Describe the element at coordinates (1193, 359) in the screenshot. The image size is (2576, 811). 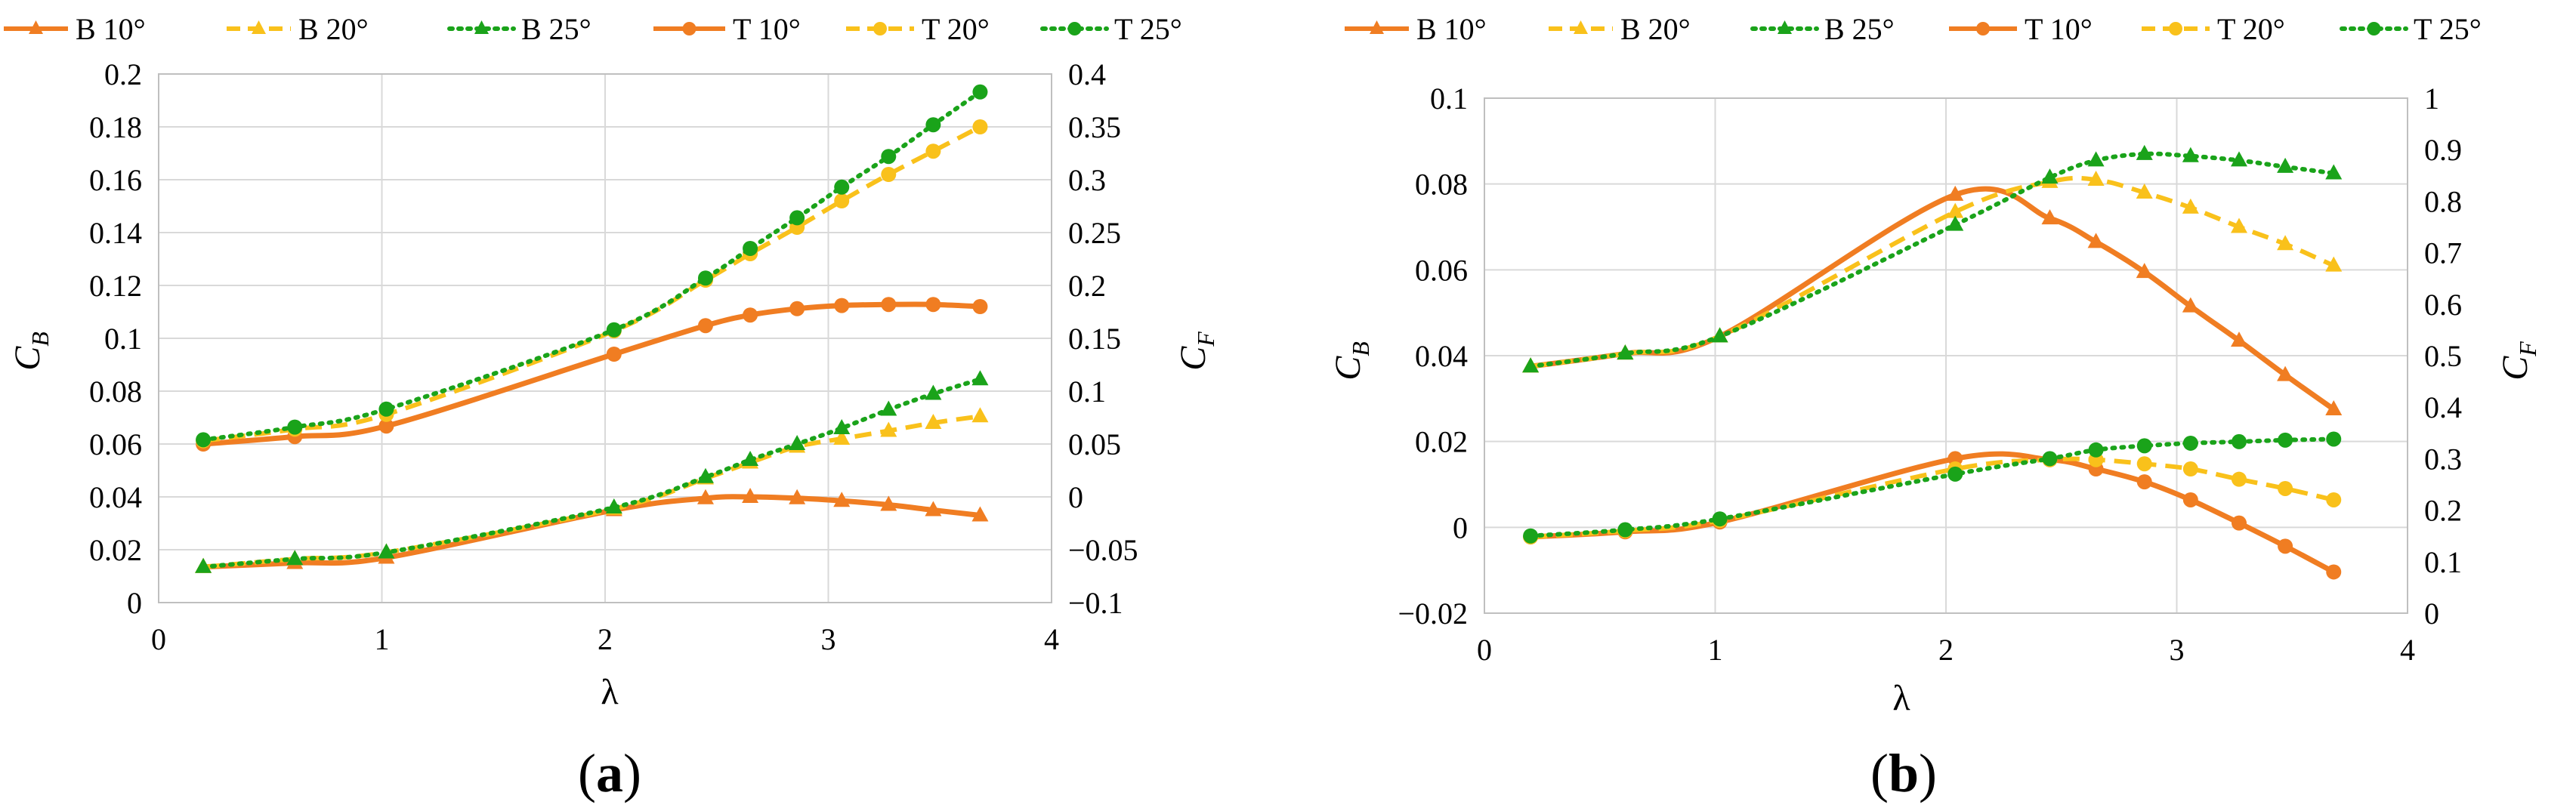
I see `y-right-label-main: C` at that location.